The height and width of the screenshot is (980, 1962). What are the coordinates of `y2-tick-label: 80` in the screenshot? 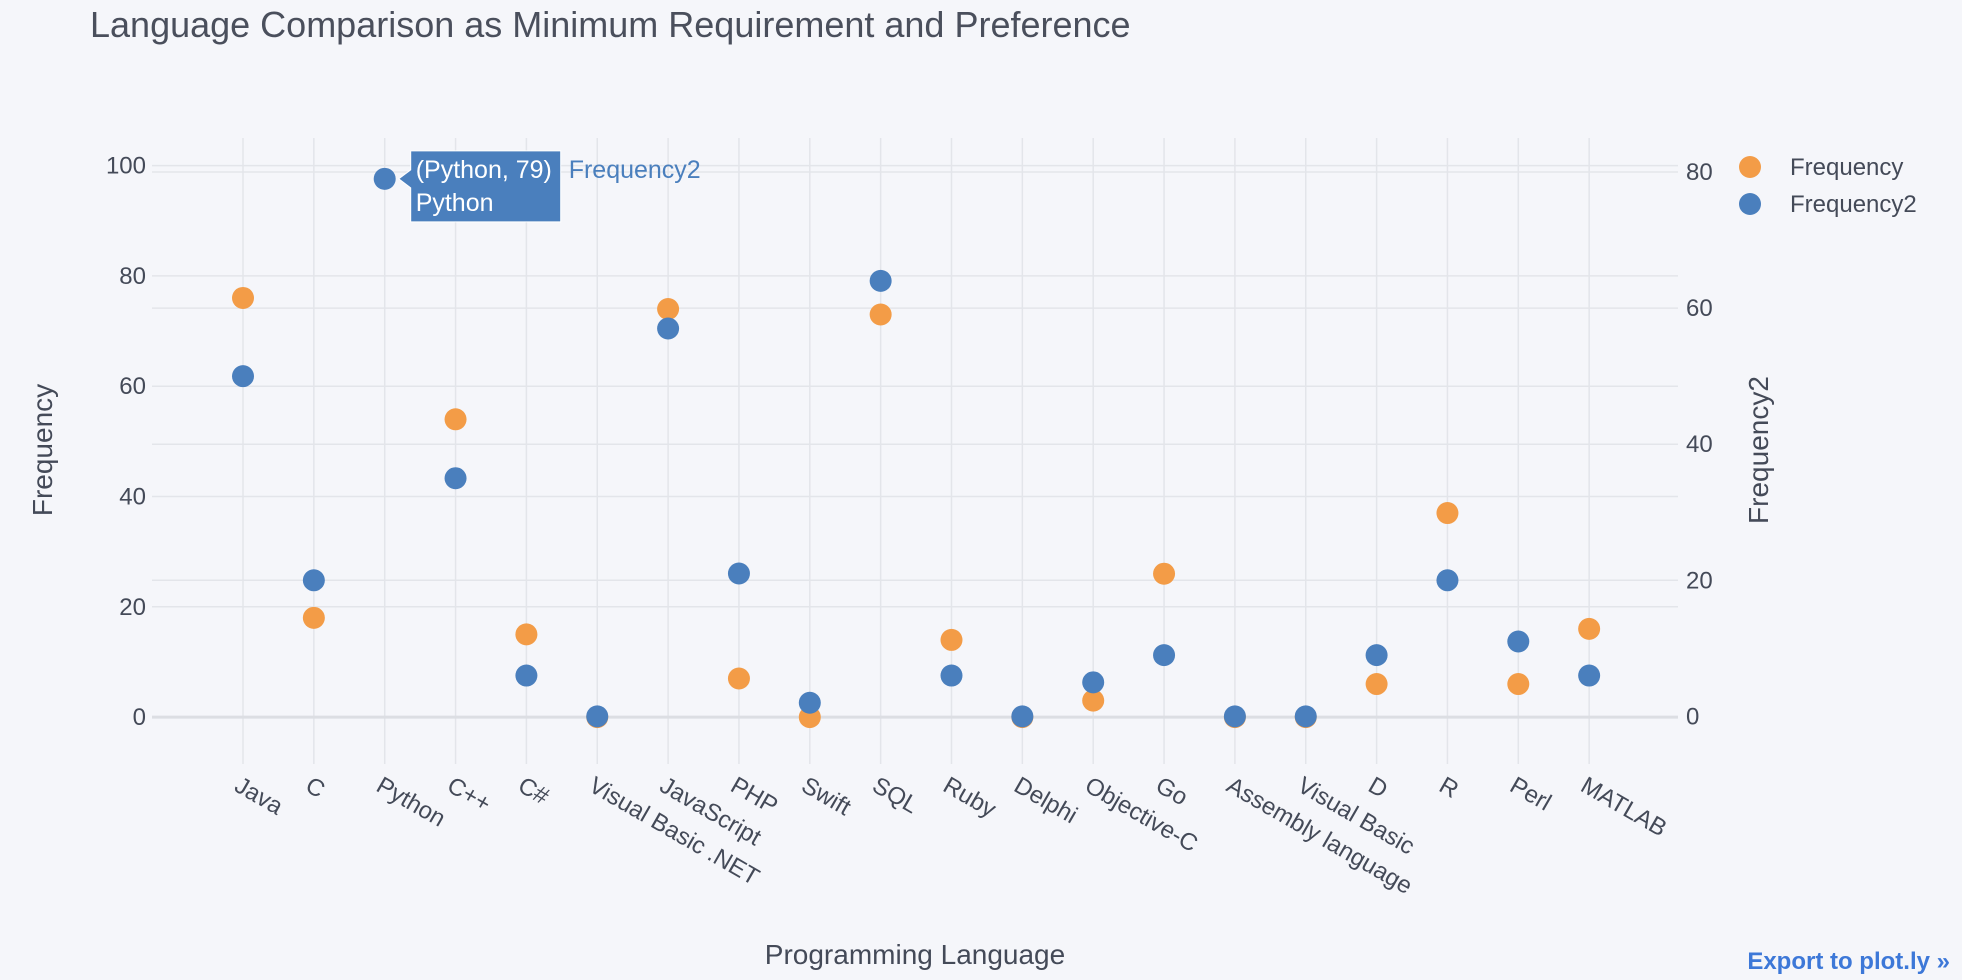 It's located at (1699, 172).